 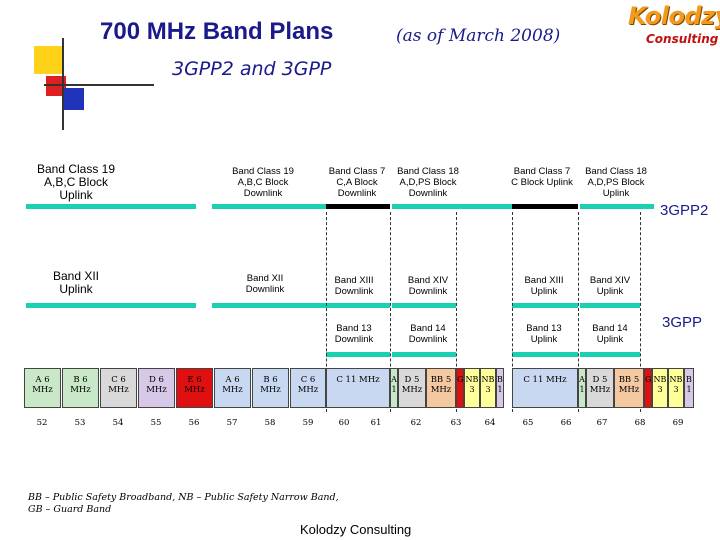 What do you see at coordinates (76, 282) in the screenshot?
I see `label-bxii-uplink: Band XII Uplink` at bounding box center [76, 282].